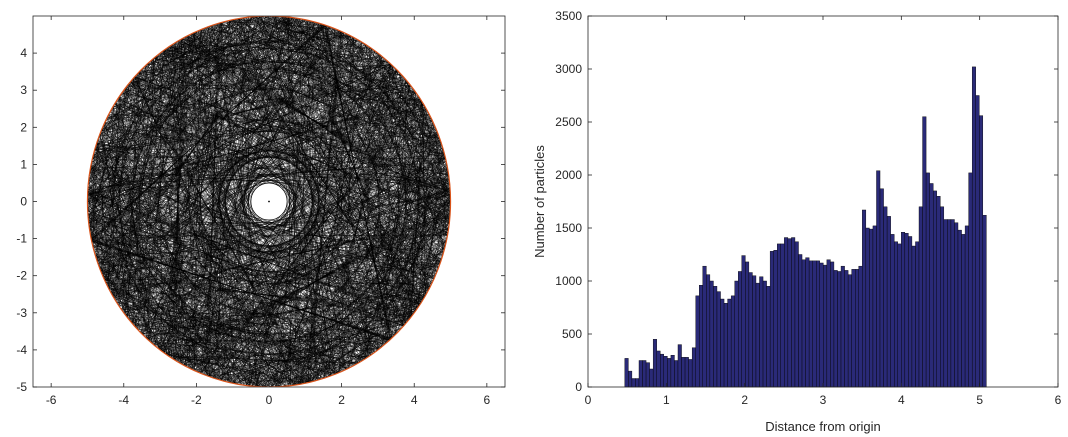  I want to click on left-y-tick-label: 2, so click(23, 127).